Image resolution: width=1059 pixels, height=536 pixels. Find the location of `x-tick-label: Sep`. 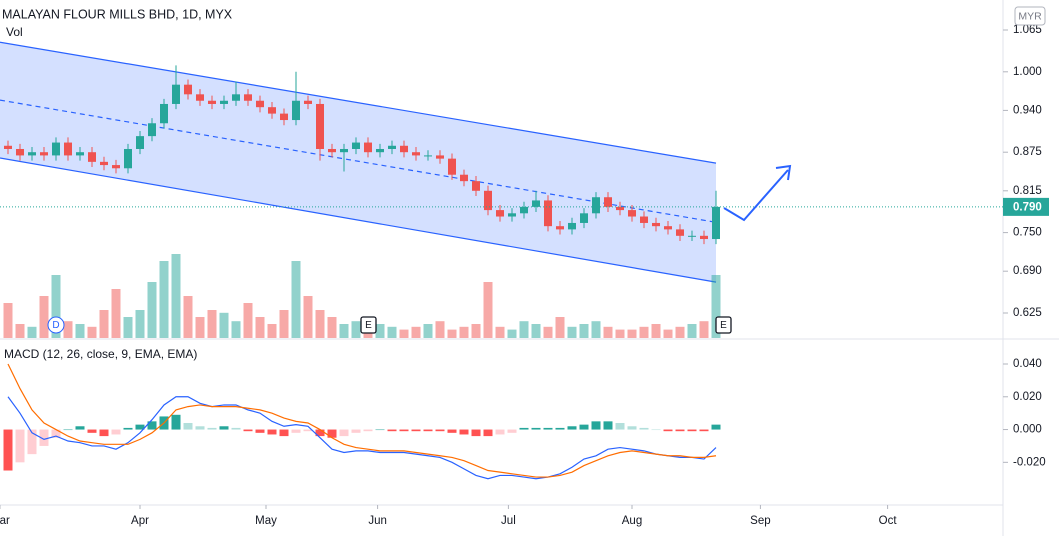

x-tick-label: Sep is located at coordinates (760, 521).